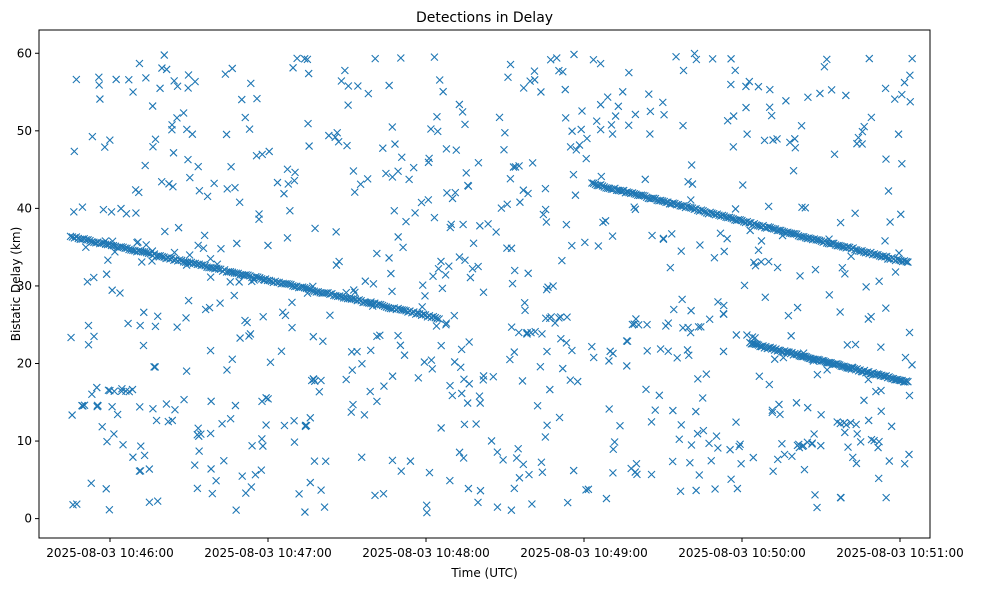 This screenshot has width=987, height=590. What do you see at coordinates (425, 553) in the screenshot?
I see `x-tick-label: 2025-08-03 10:48:00` at bounding box center [425, 553].